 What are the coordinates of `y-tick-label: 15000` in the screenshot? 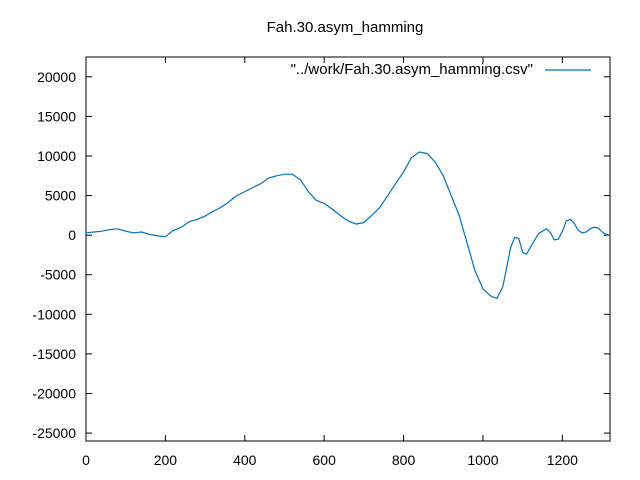 It's located at (56, 116).